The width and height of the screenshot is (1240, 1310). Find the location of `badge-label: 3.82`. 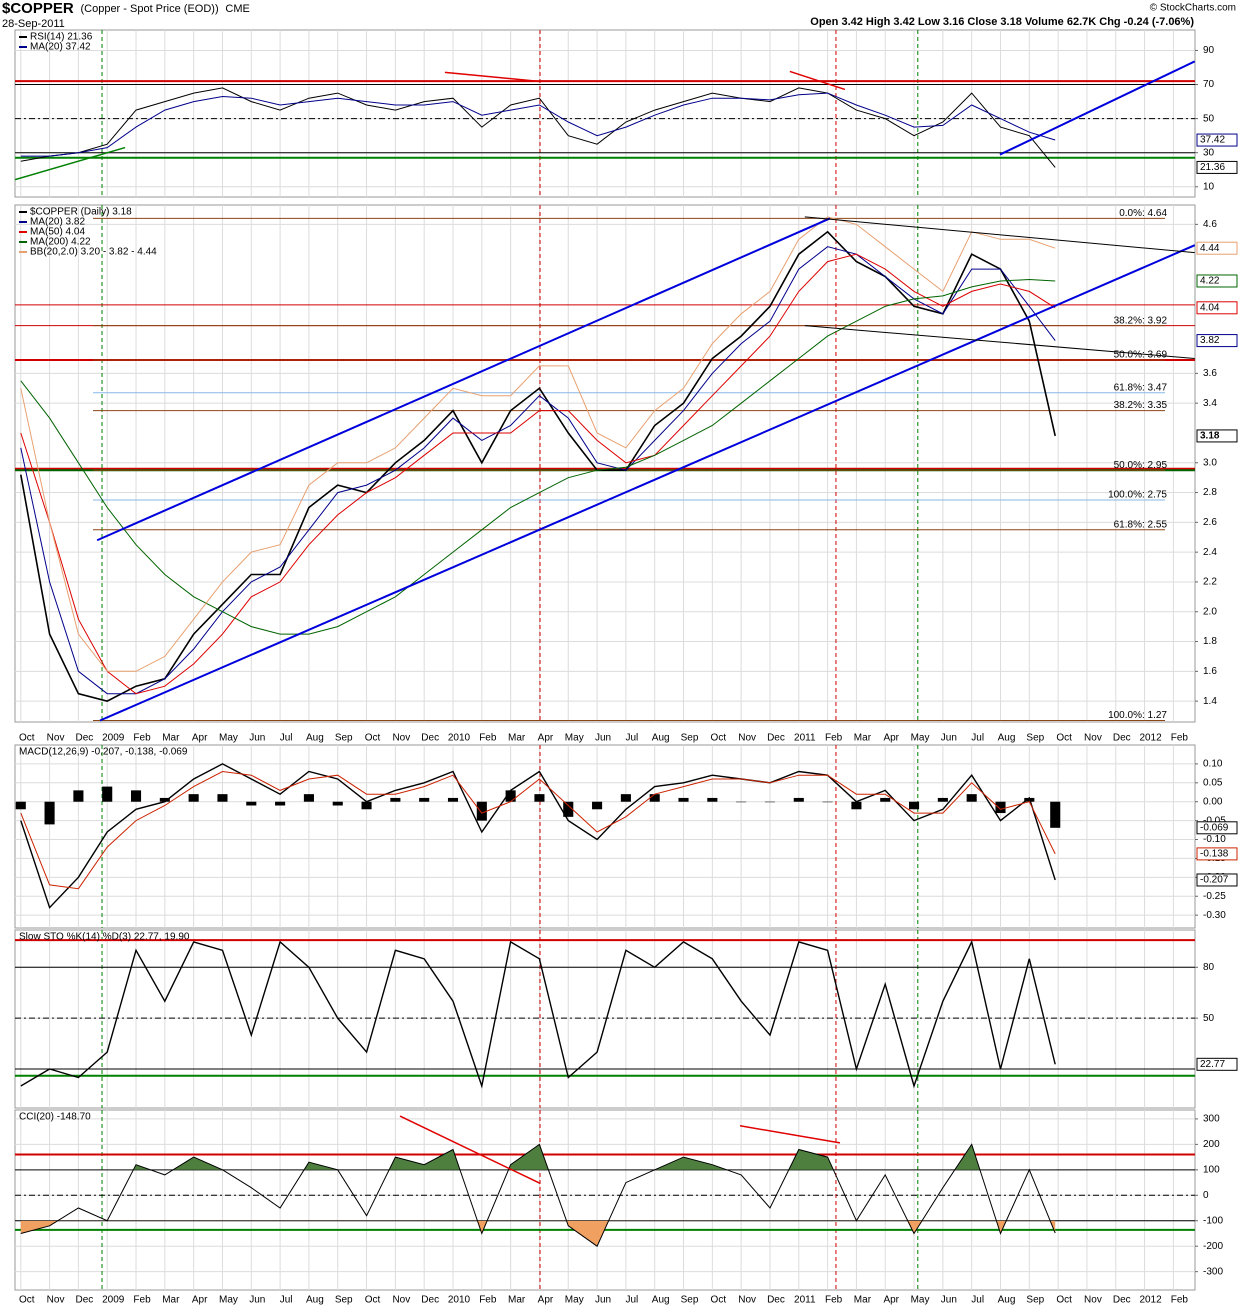

badge-label: 3.82 is located at coordinates (1210, 340).